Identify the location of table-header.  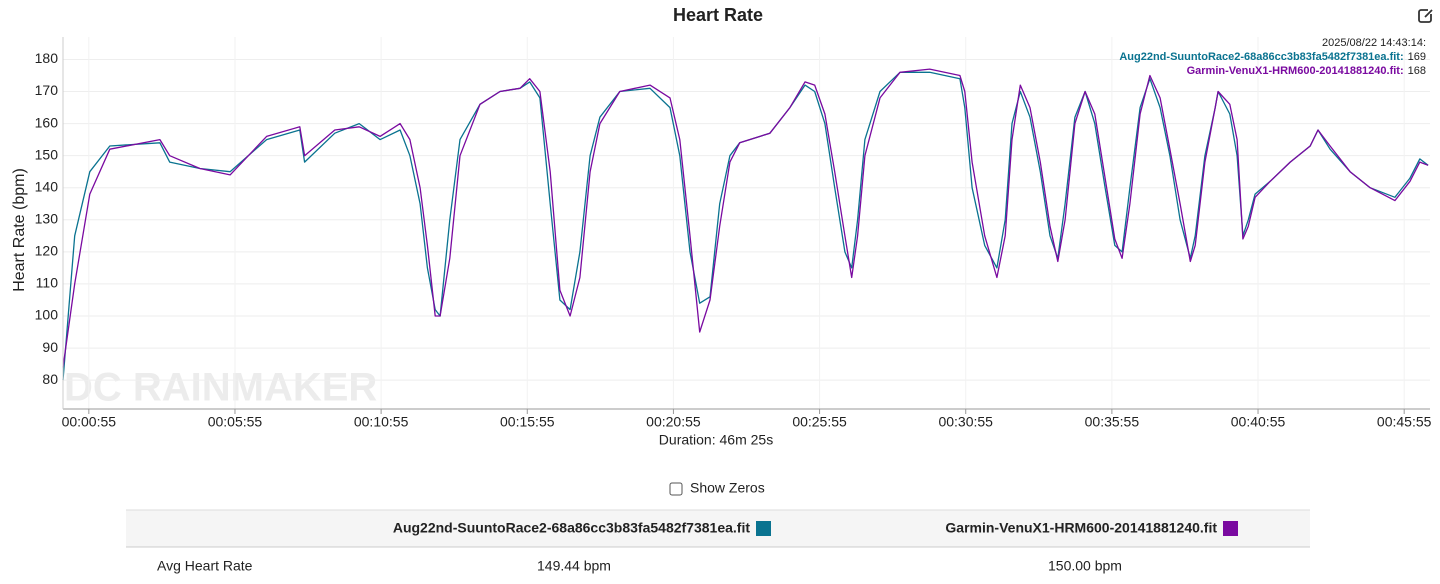
(718, 528).